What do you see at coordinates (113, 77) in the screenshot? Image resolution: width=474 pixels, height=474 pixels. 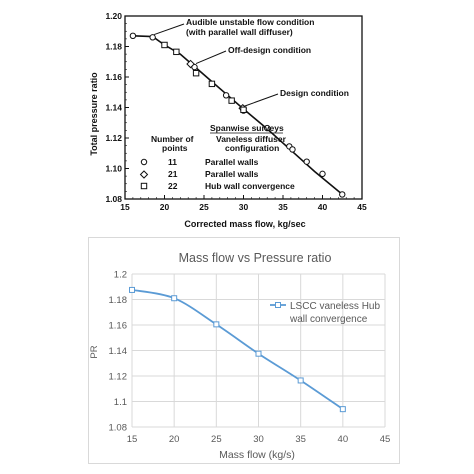 I see `scan-y-tick-label: 1.16` at bounding box center [113, 77].